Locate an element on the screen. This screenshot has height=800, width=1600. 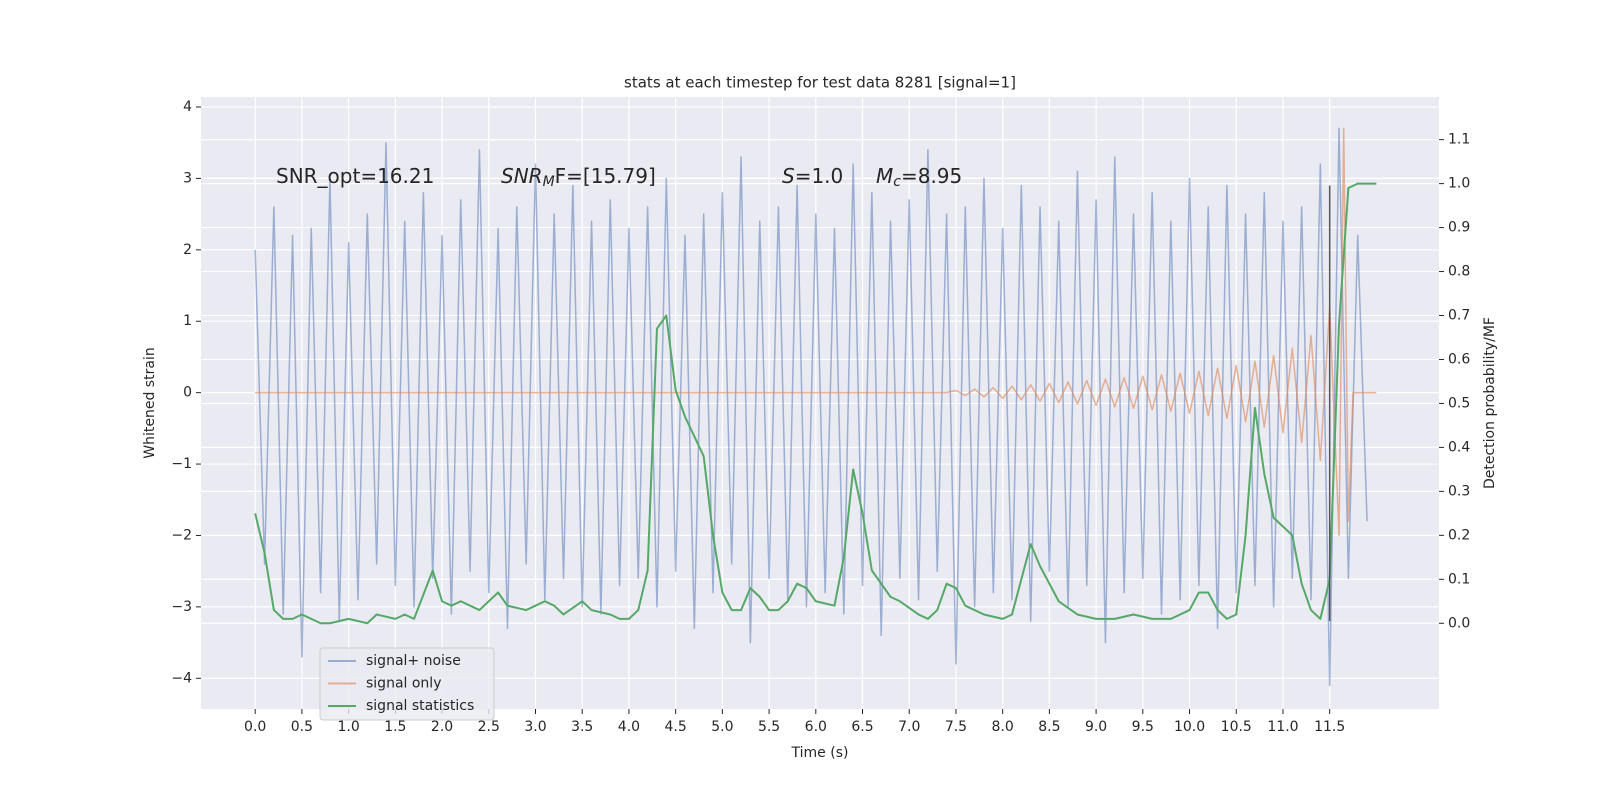
x-tick-label: 8.0 is located at coordinates (1003, 727).